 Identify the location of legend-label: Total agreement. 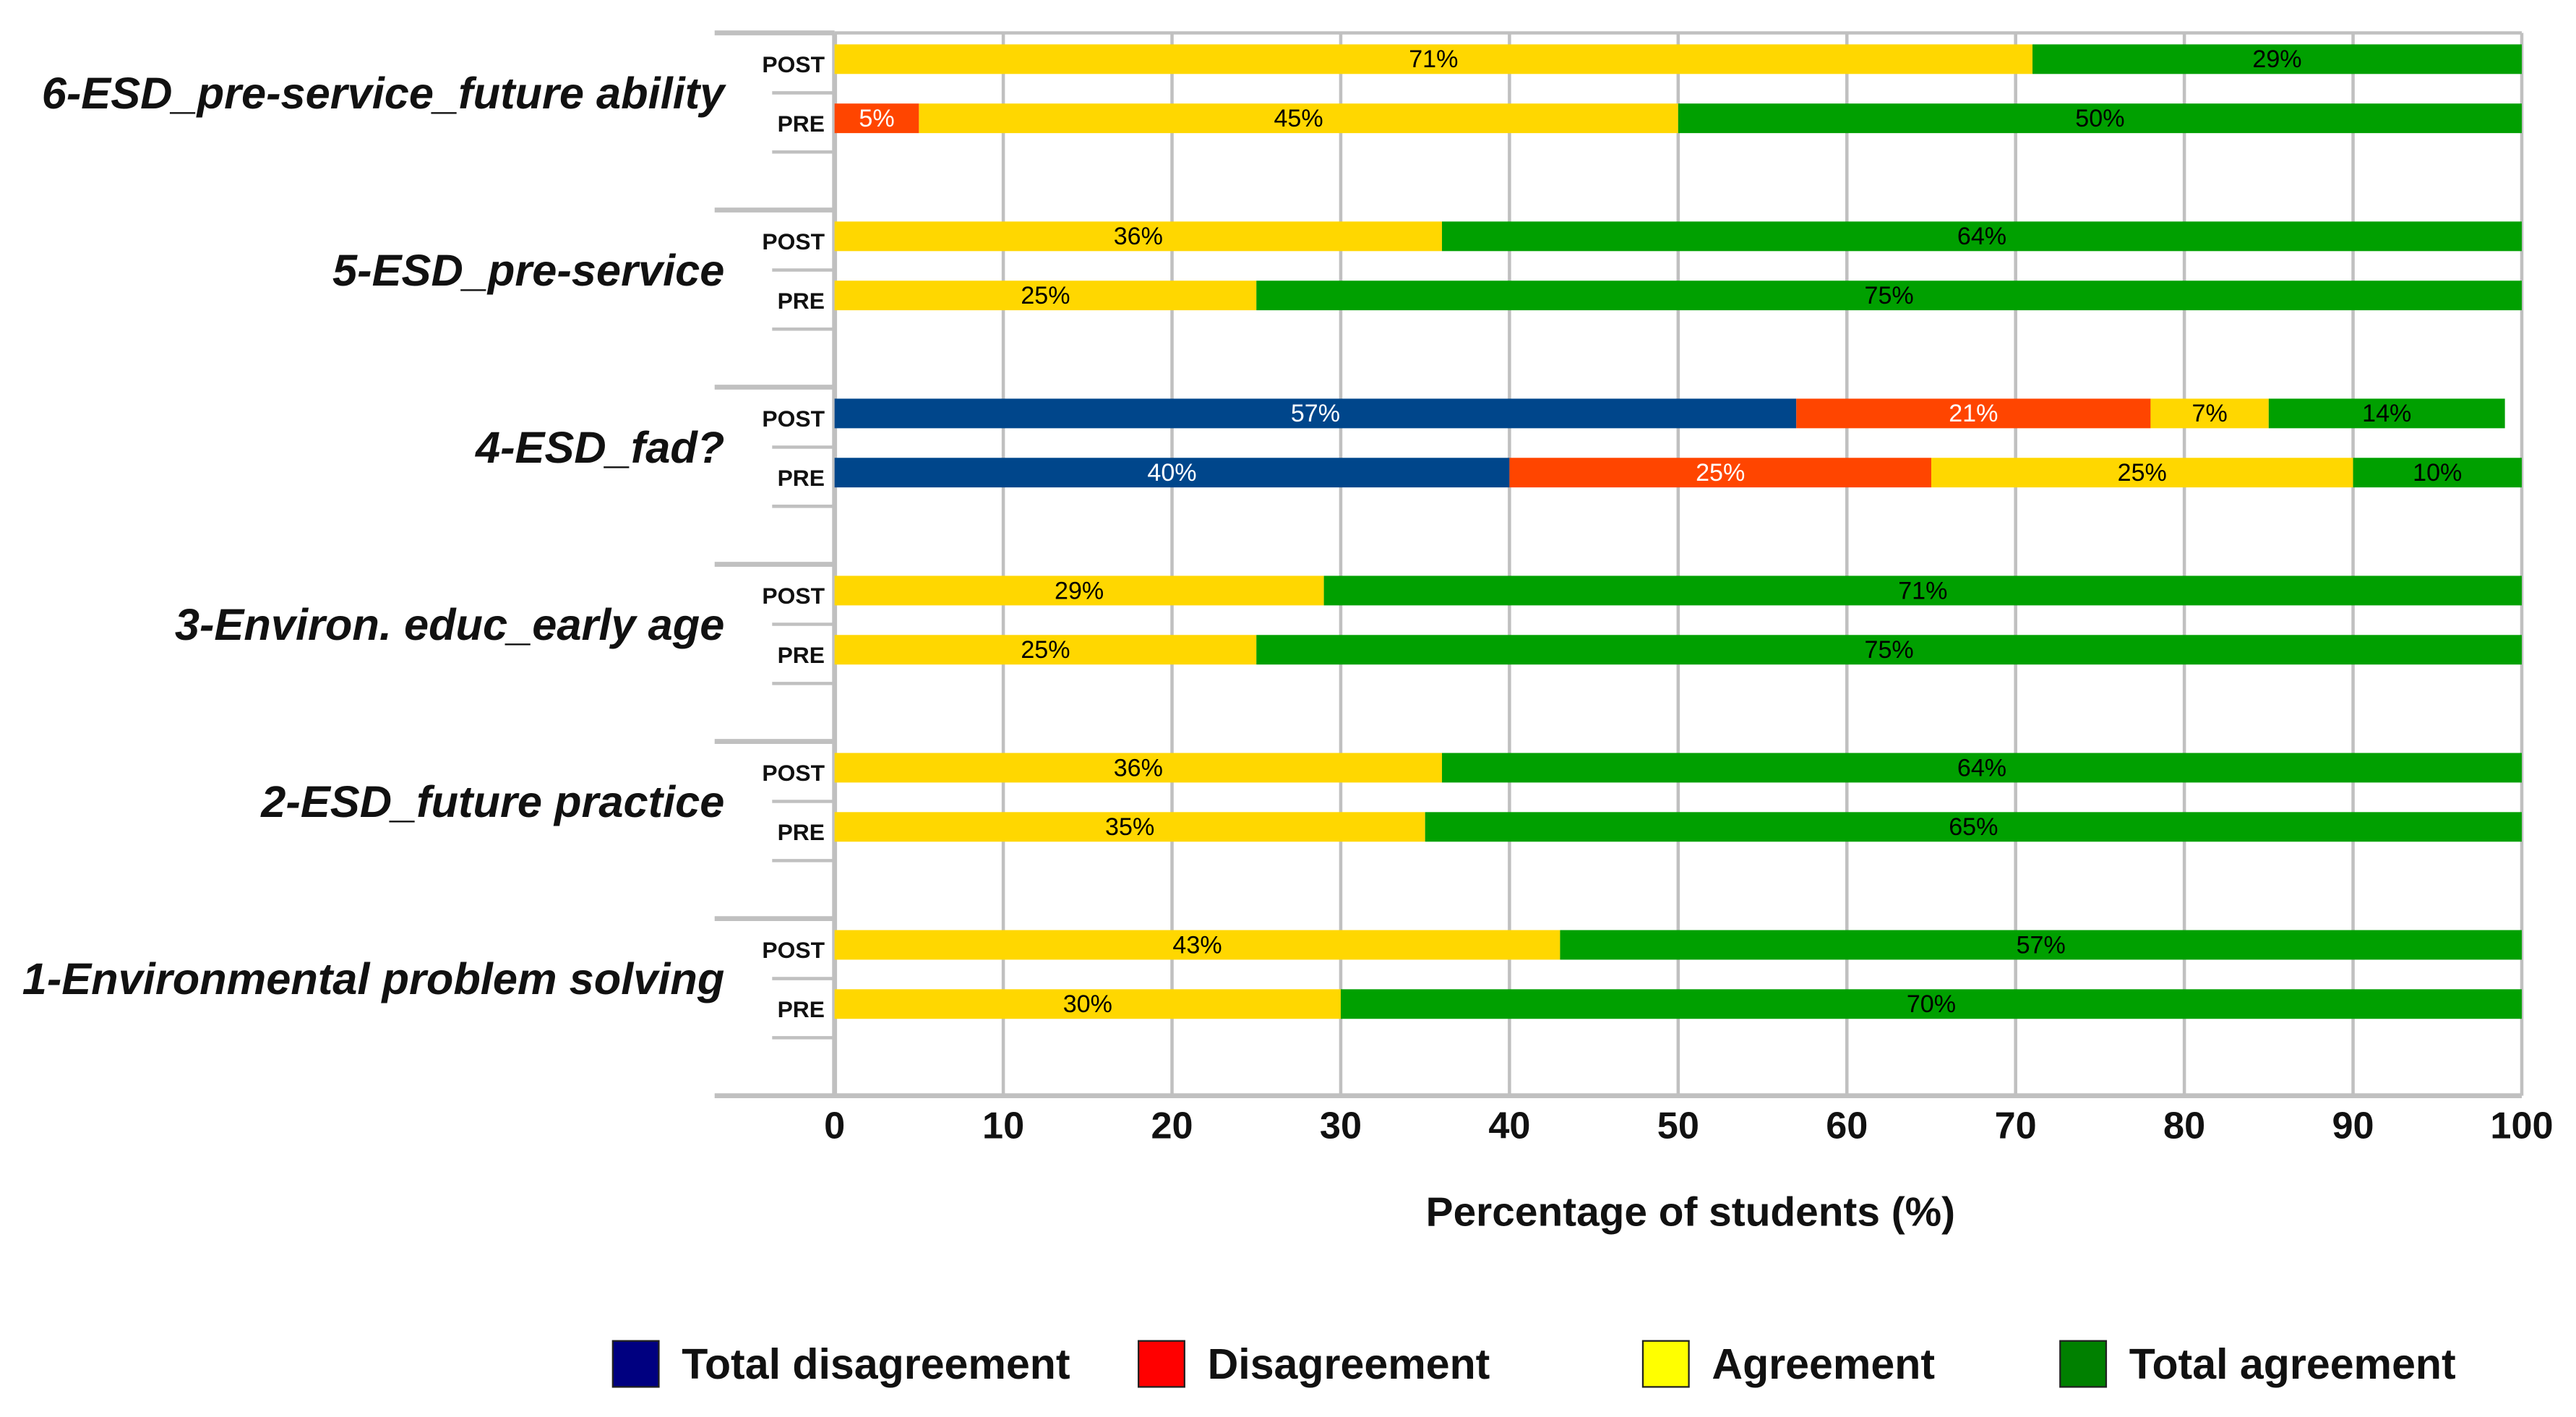
(2293, 1364).